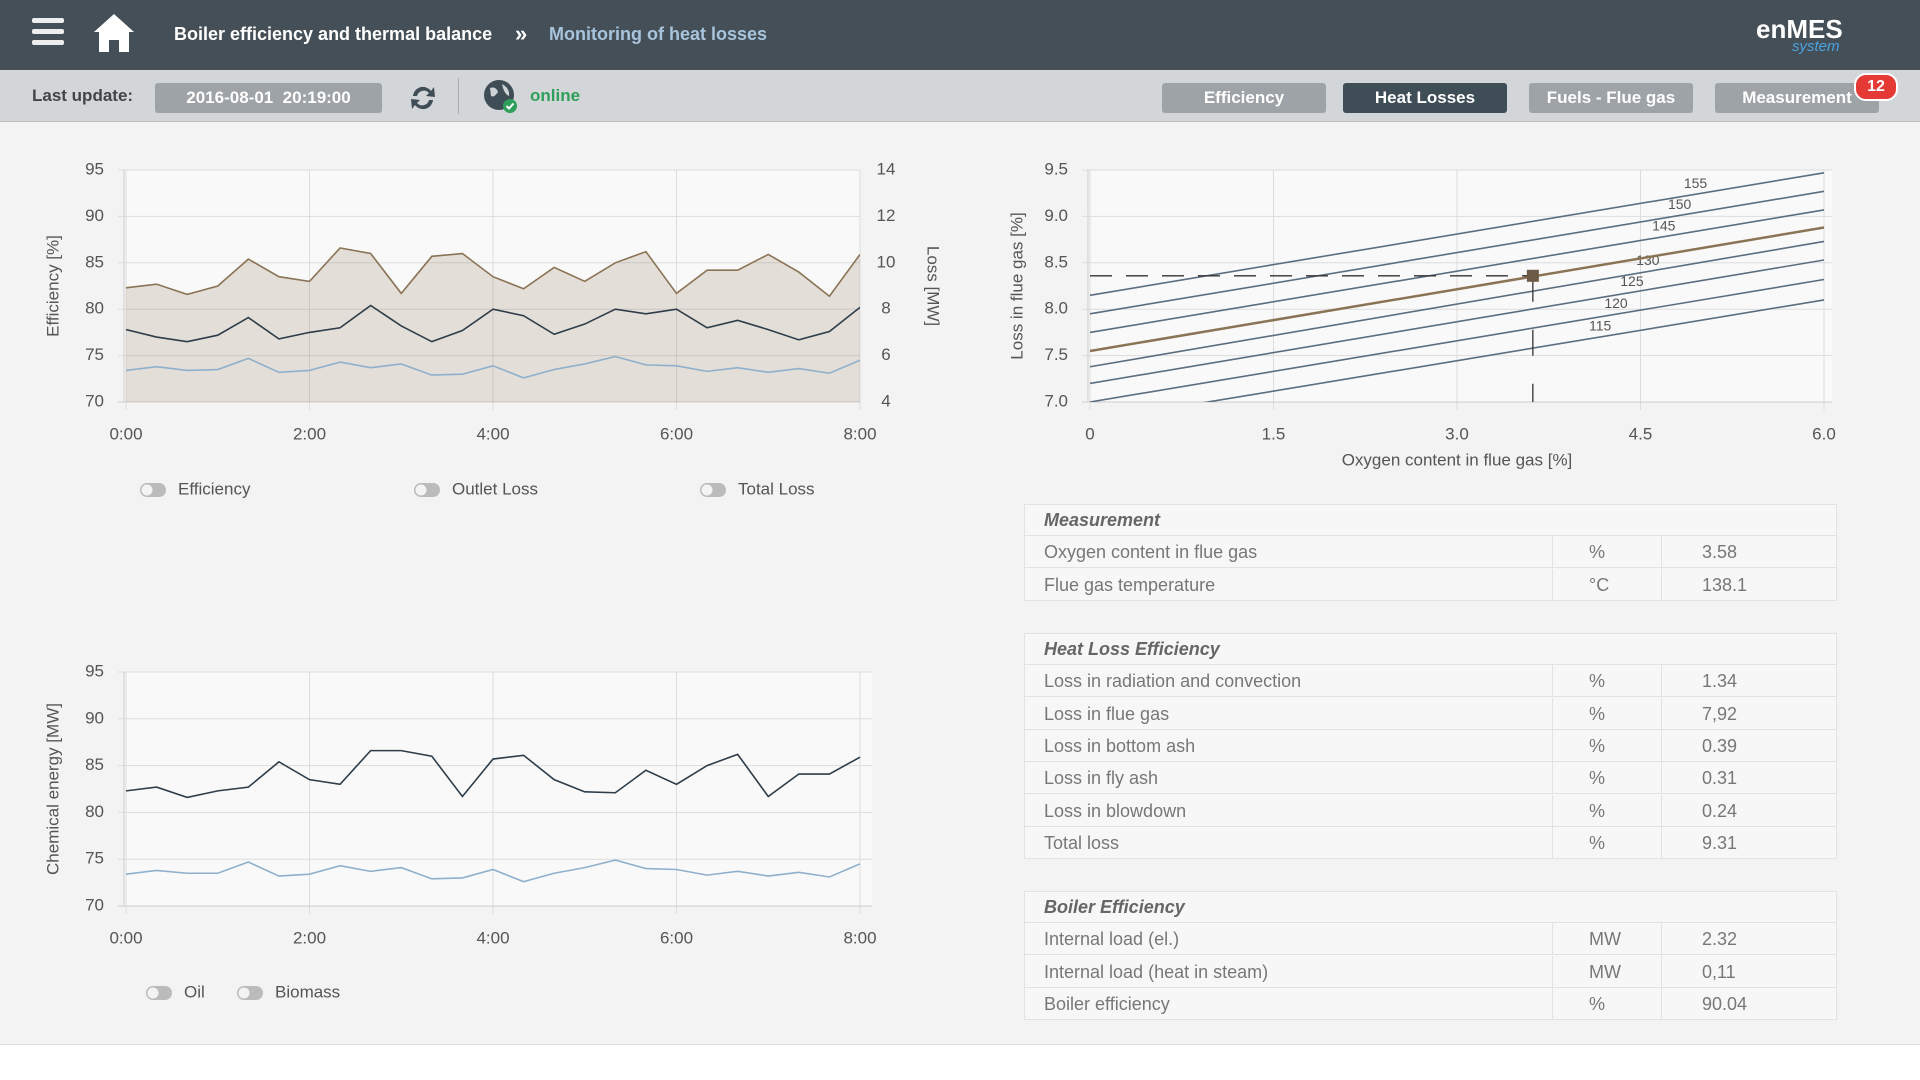  Describe the element at coordinates (1641, 433) in the screenshot. I see `x-tick-label: 4.5` at that location.